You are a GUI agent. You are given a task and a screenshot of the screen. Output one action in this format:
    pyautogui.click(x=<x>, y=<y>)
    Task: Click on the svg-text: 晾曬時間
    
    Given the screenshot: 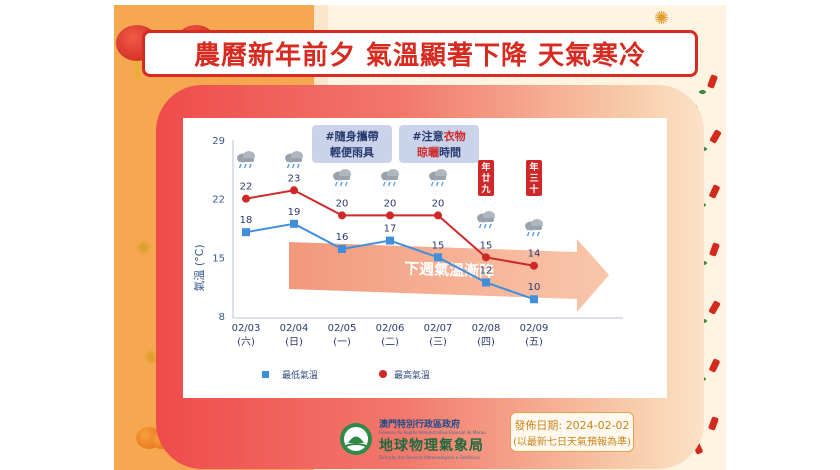 What is the action you would take?
    pyautogui.click(x=439, y=152)
    